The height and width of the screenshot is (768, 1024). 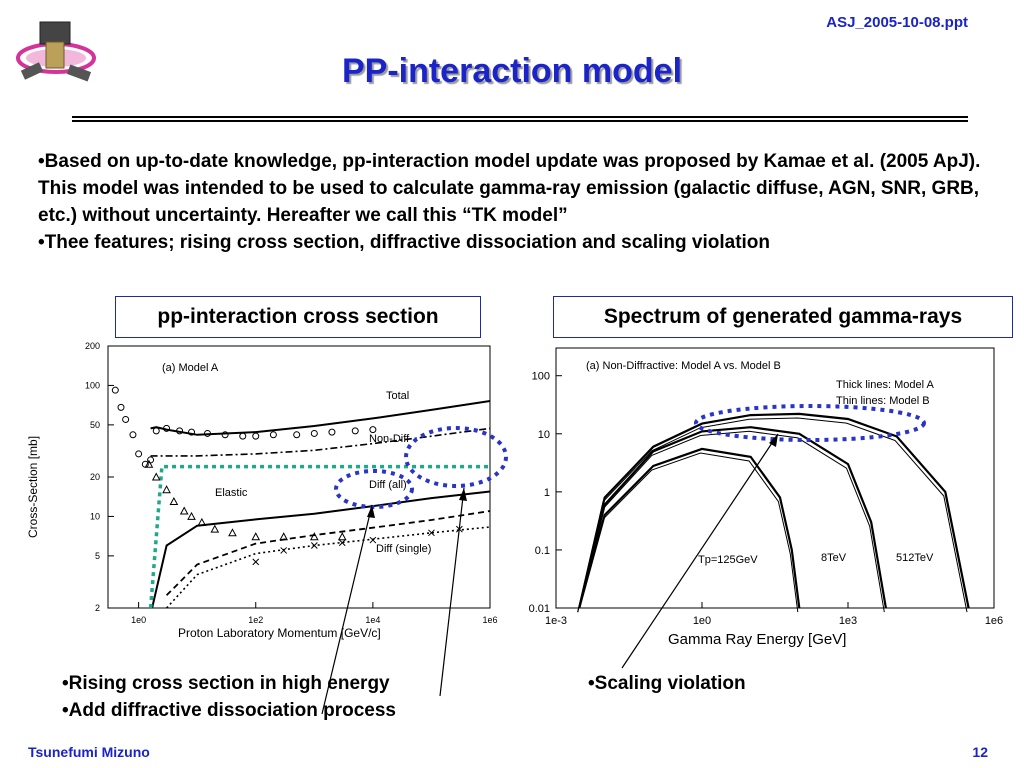 I want to click on x-tick-label: 1e3, so click(x=848, y=621).